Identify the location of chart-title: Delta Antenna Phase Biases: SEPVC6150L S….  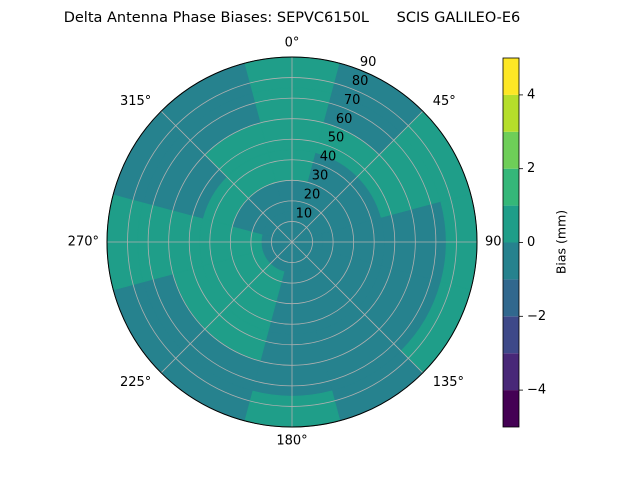
(292, 18).